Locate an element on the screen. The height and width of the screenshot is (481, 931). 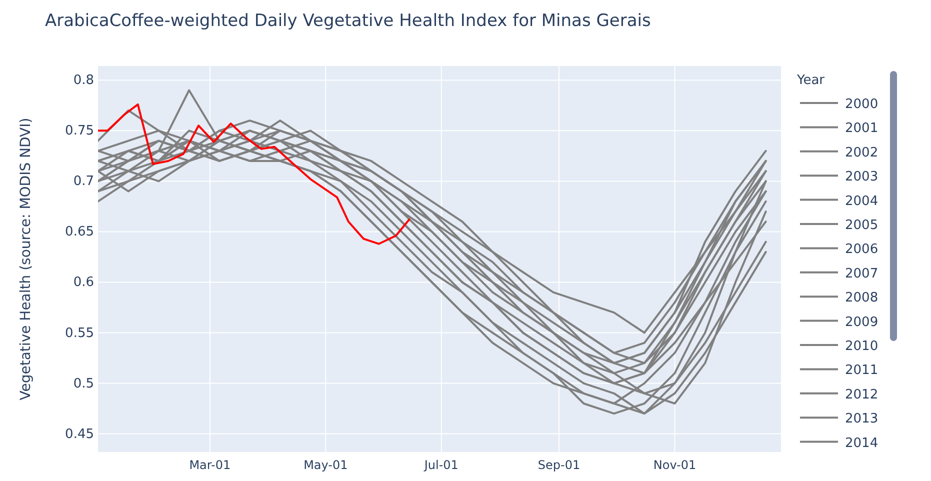
y-tick-label: 0.7 is located at coordinates (83, 182).